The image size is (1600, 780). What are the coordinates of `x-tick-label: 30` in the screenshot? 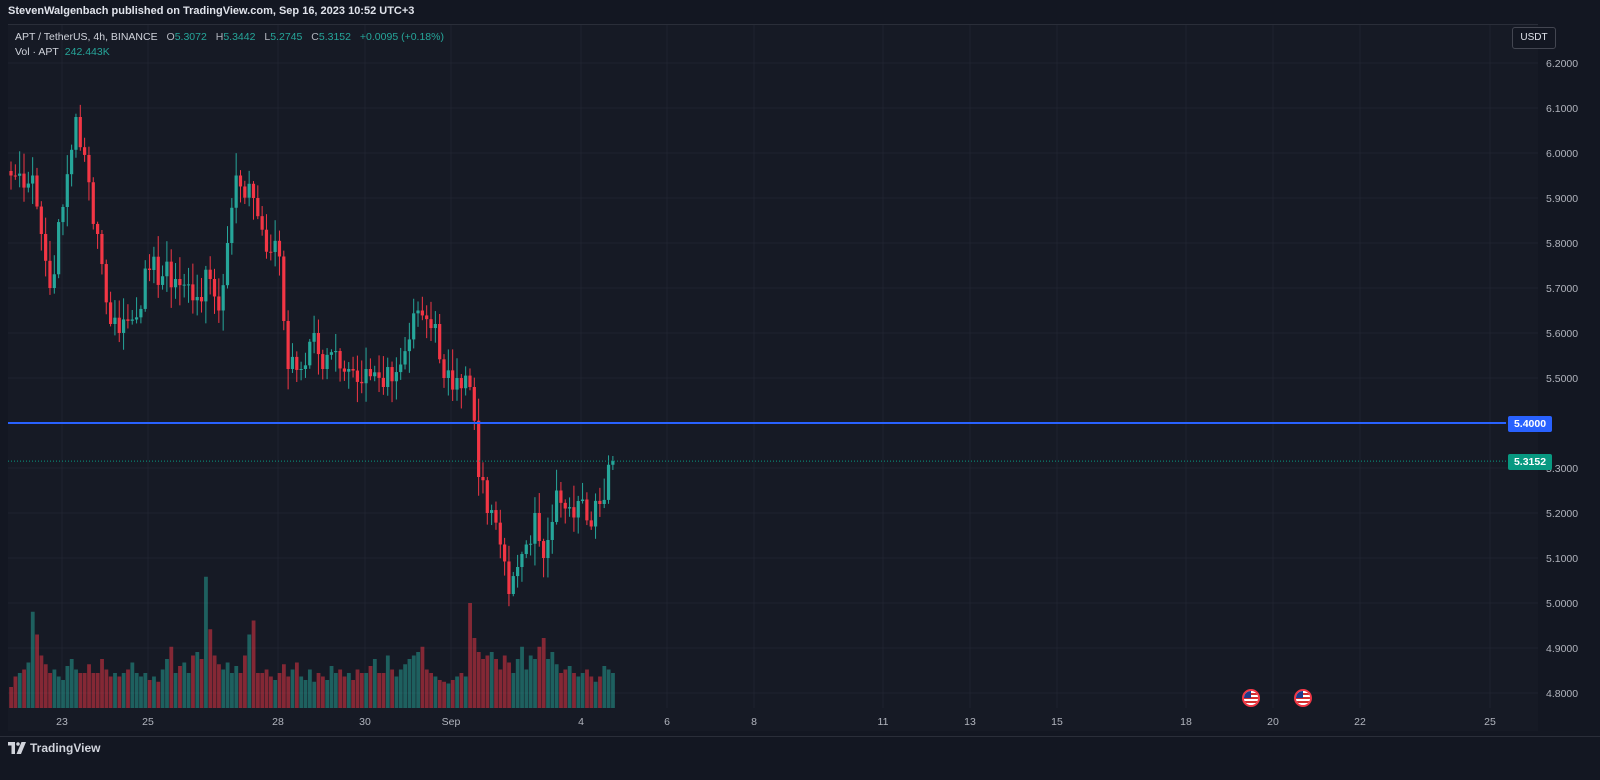 It's located at (365, 722).